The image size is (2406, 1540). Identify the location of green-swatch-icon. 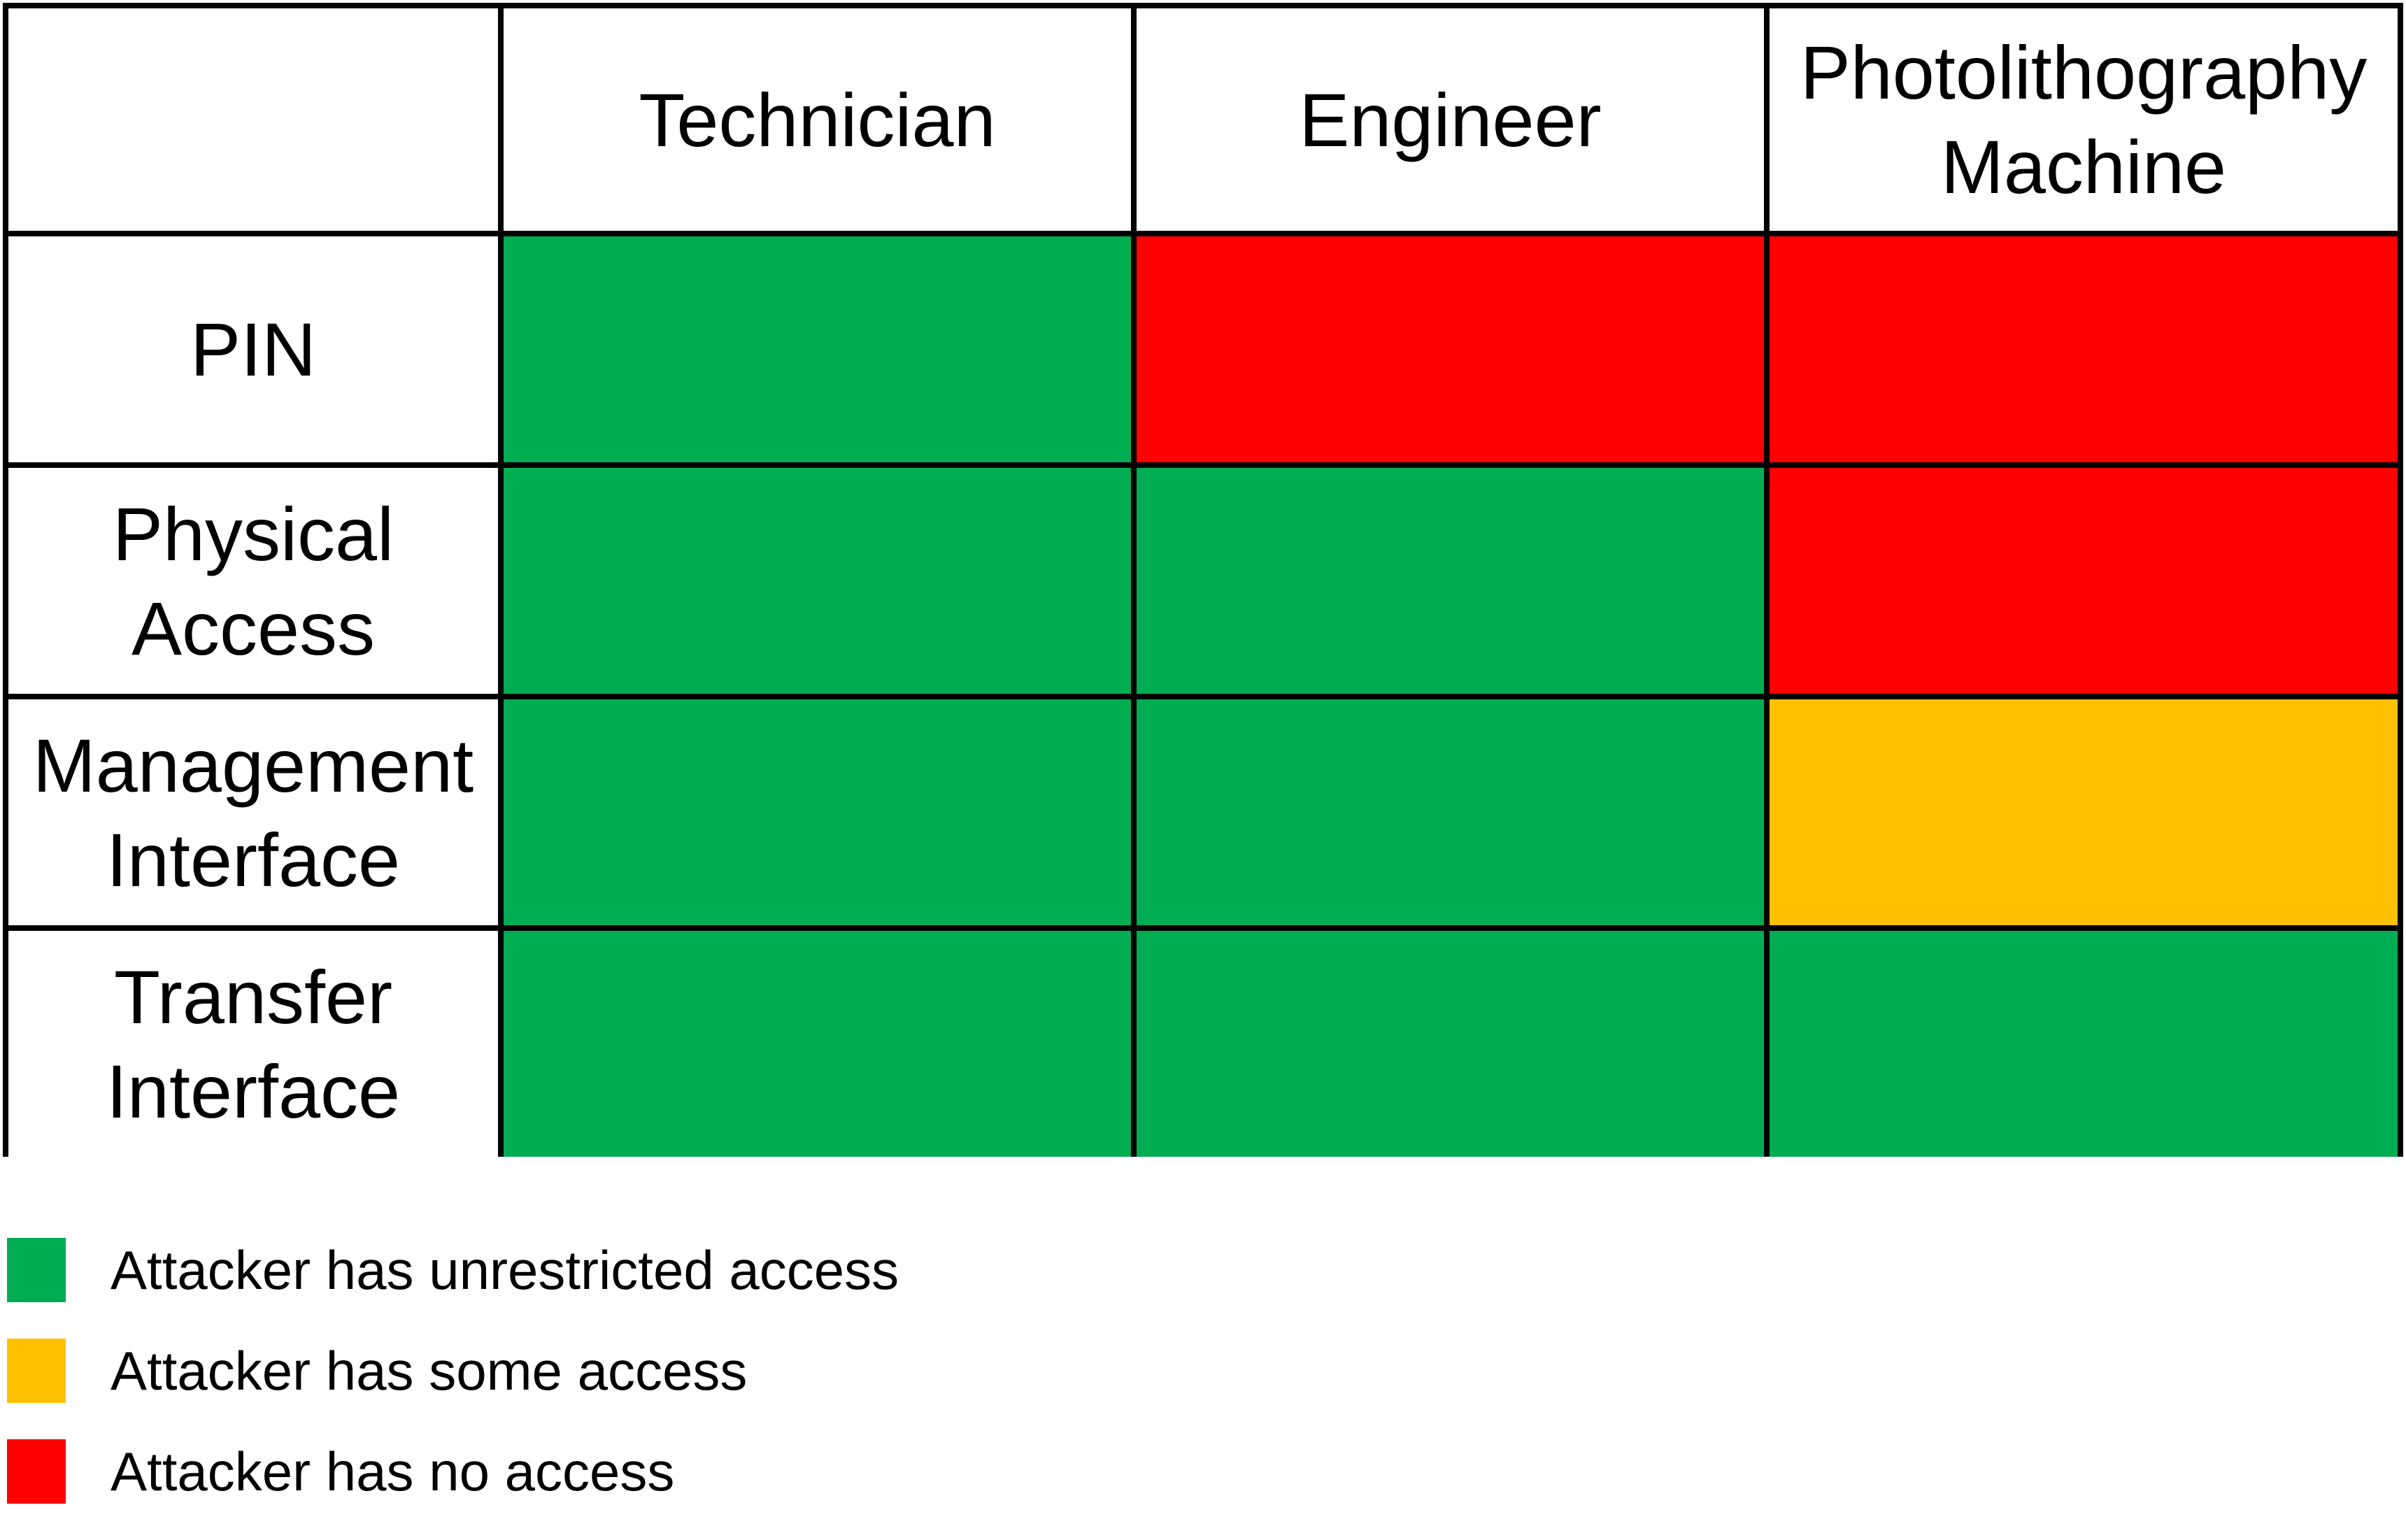
(36, 1270).